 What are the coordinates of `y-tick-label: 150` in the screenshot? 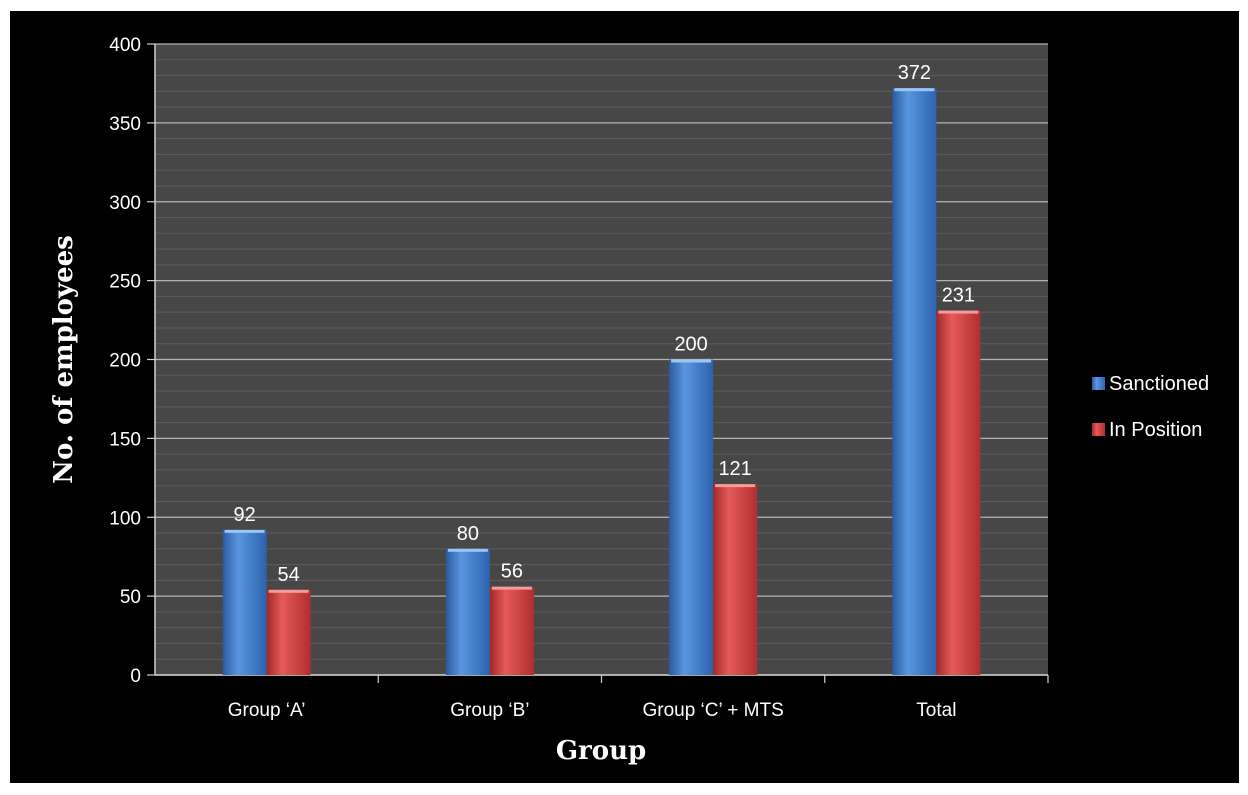 It's located at (125, 439).